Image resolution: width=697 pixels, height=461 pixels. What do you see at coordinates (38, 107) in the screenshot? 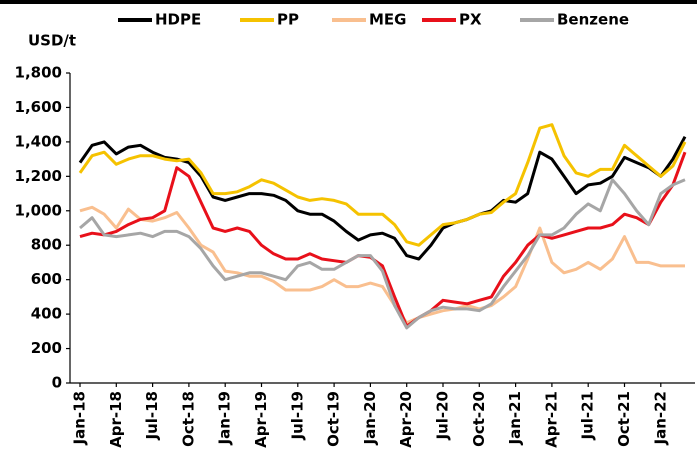
I see `y-tick-label: 1,600` at bounding box center [38, 107].